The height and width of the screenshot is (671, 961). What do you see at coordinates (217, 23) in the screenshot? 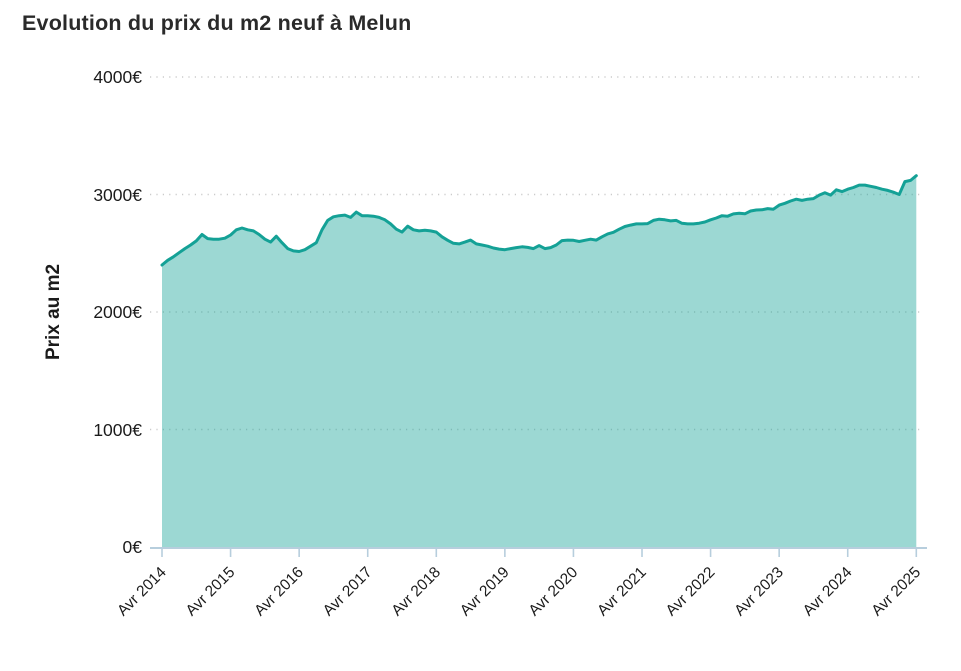
I see `chart-title: Evolution du prix du m2 neuf à Melun` at bounding box center [217, 23].